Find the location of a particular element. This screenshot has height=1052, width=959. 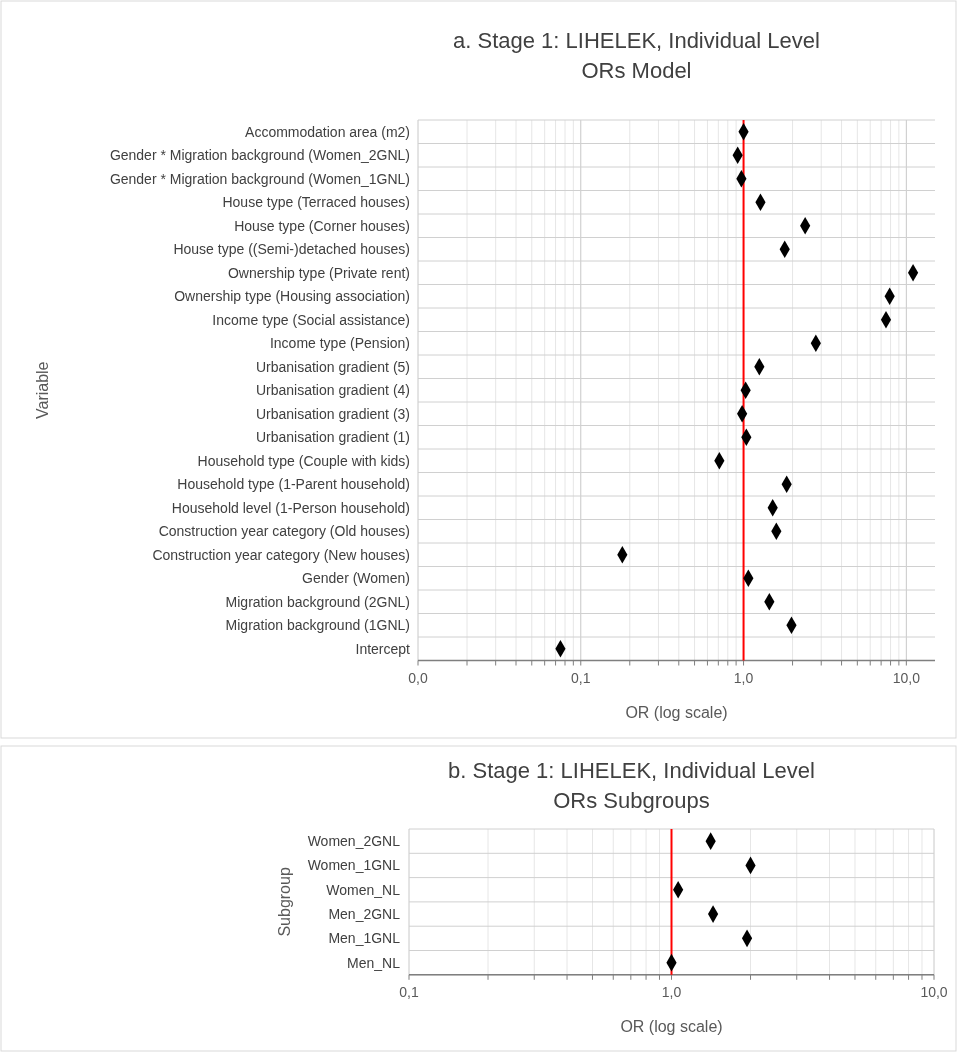

y-tick-label: Ownership type (Private rent) is located at coordinates (318, 272).